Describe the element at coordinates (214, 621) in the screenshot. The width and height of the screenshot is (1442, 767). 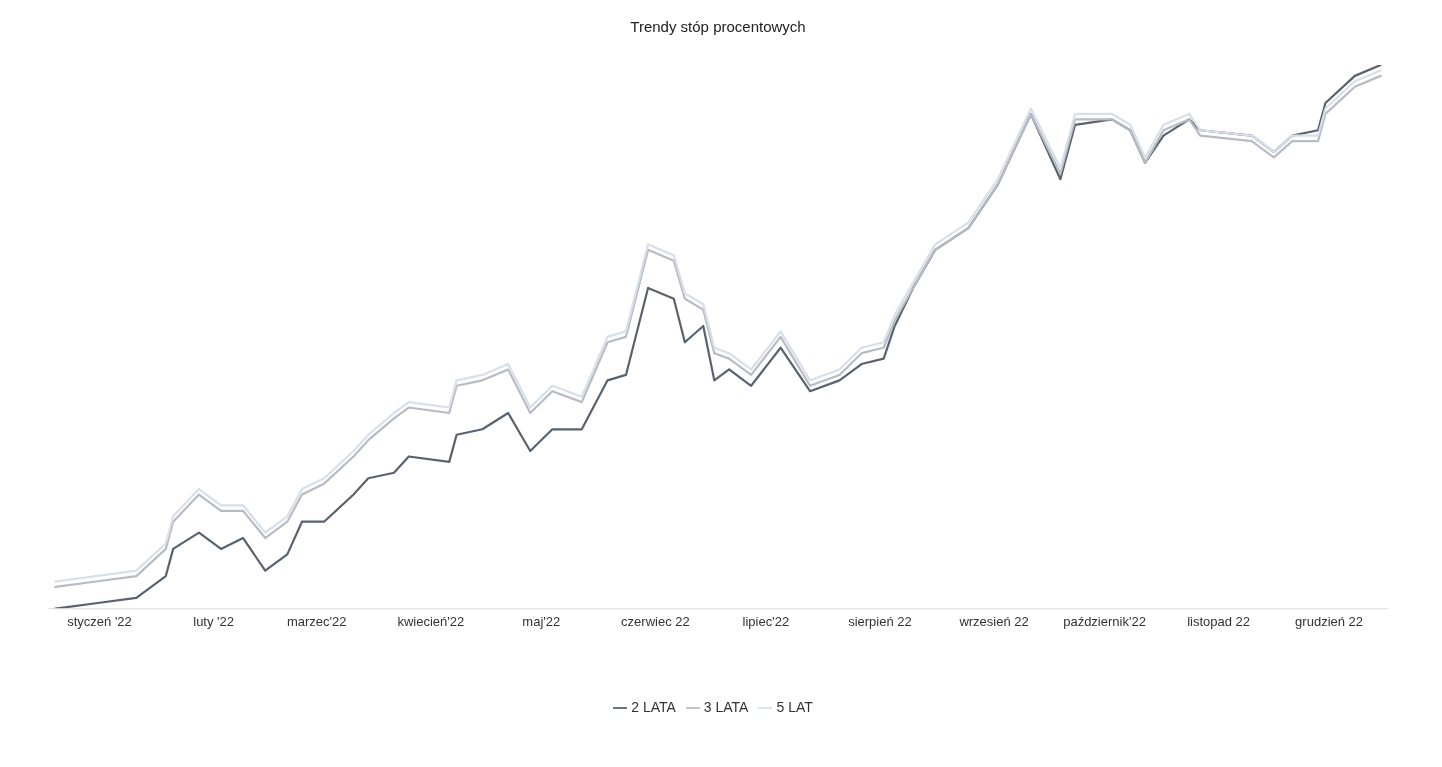
I see `x-tick-label: luty '22` at that location.